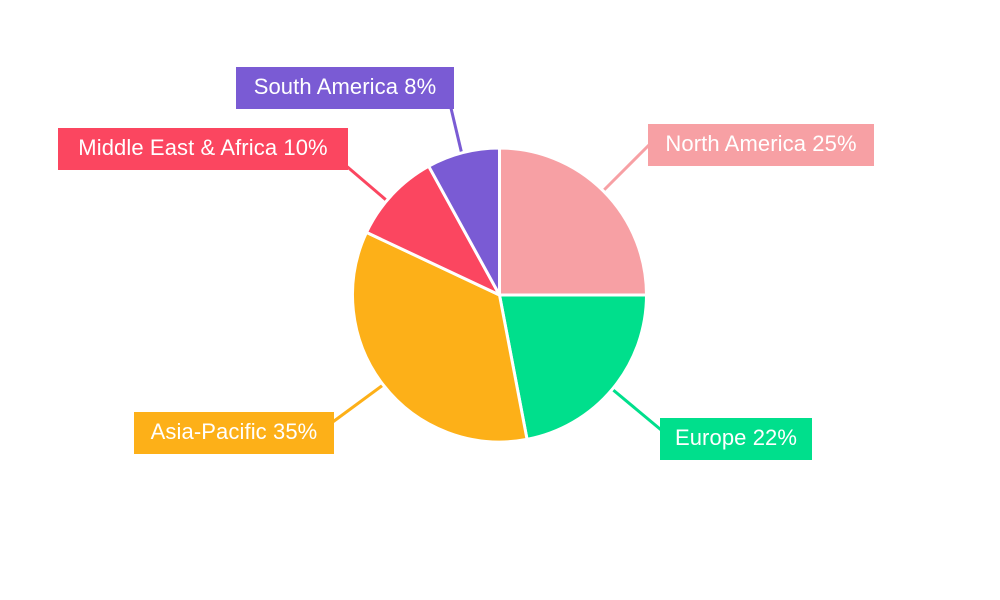  I want to click on pie-slice-north-america: North America 25%, so click(573, 221).